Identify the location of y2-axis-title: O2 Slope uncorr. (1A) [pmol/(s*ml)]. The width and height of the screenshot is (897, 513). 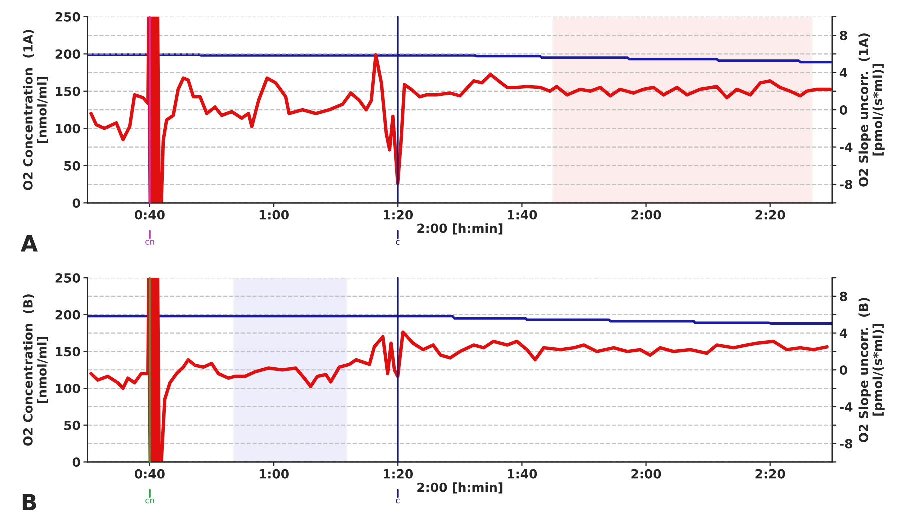
(871, 110).